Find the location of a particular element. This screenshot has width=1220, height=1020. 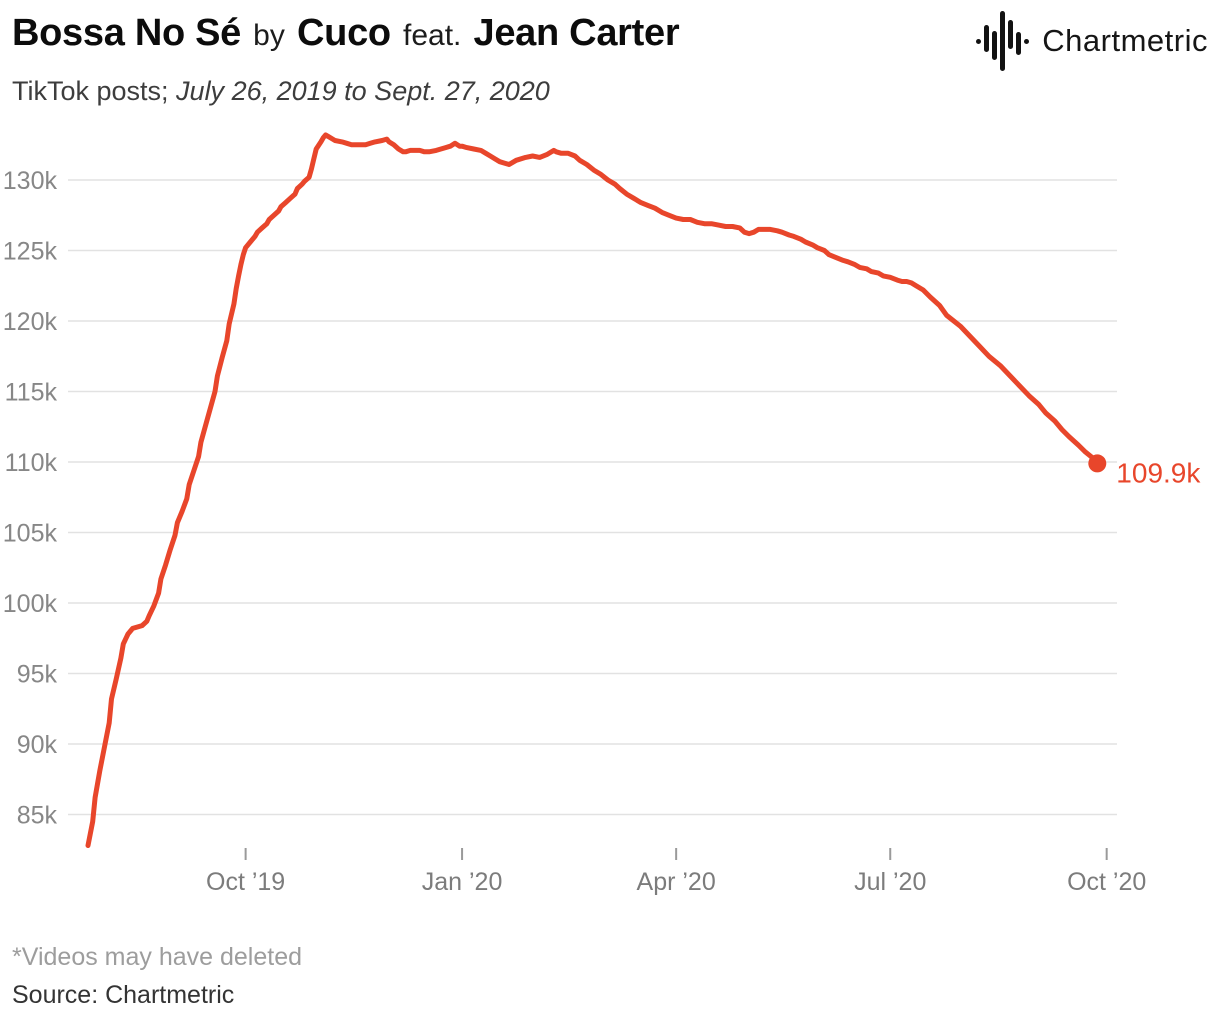

x-axis-tick-label: Jul ’20 is located at coordinates (890, 882).